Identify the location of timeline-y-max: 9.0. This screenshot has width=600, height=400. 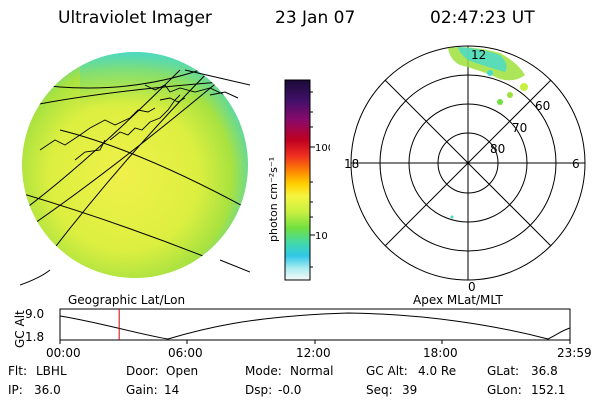
(35, 314).